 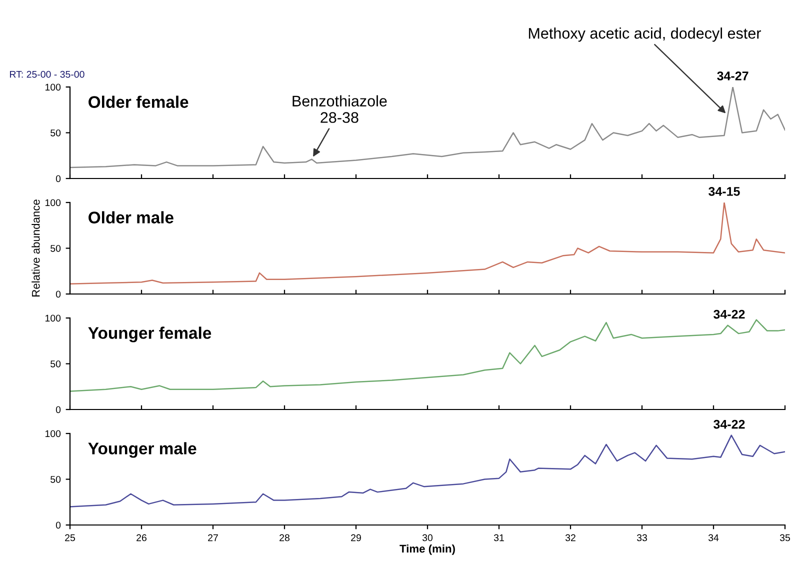 I want to click on x-tick-label: 30, so click(x=427, y=538).